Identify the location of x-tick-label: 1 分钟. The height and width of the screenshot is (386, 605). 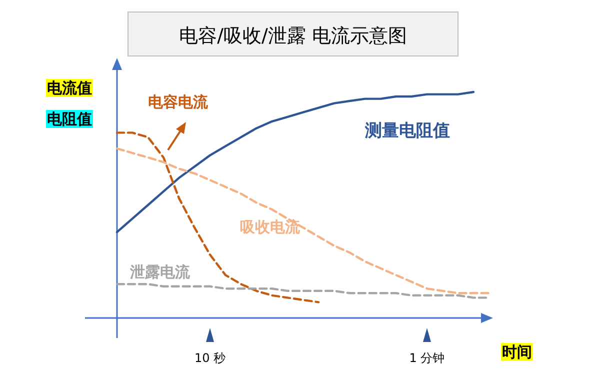
(427, 358).